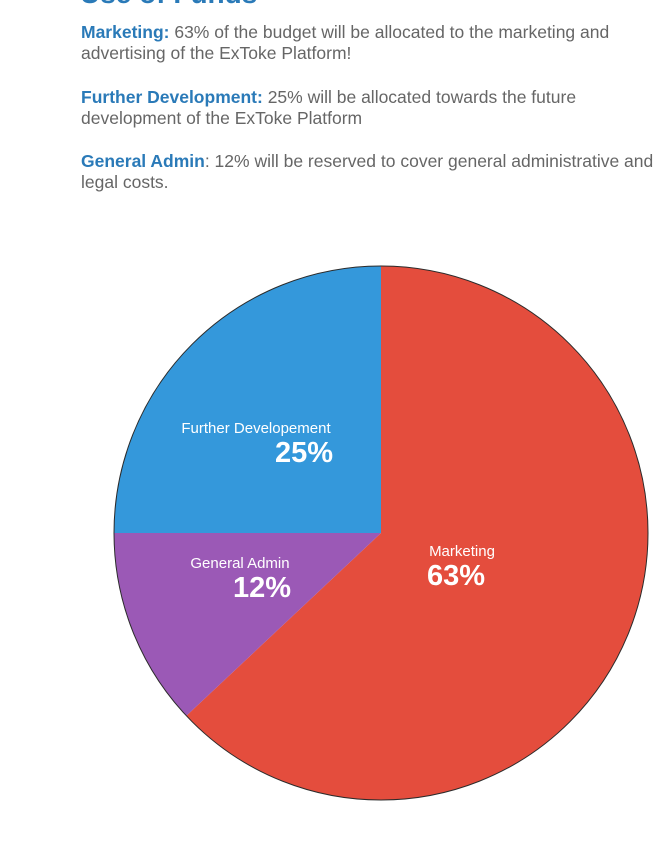 The height and width of the screenshot is (842, 668). I want to click on admin-term: General Admin, so click(143, 161).